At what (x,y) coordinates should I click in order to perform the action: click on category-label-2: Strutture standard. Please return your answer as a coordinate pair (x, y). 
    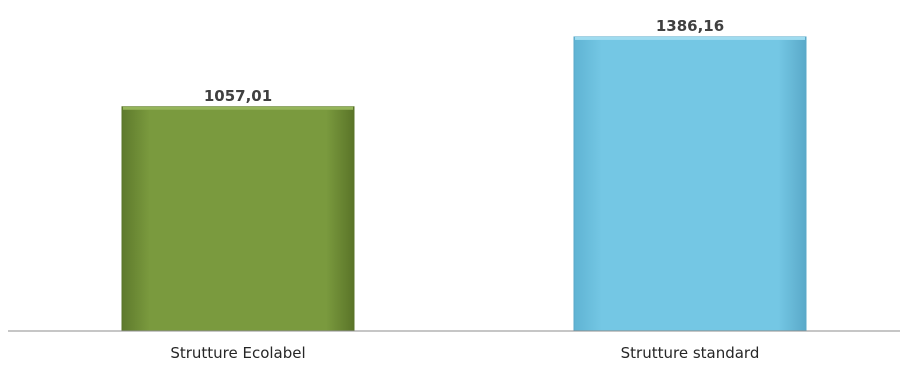
    Looking at the image, I should click on (690, 353).